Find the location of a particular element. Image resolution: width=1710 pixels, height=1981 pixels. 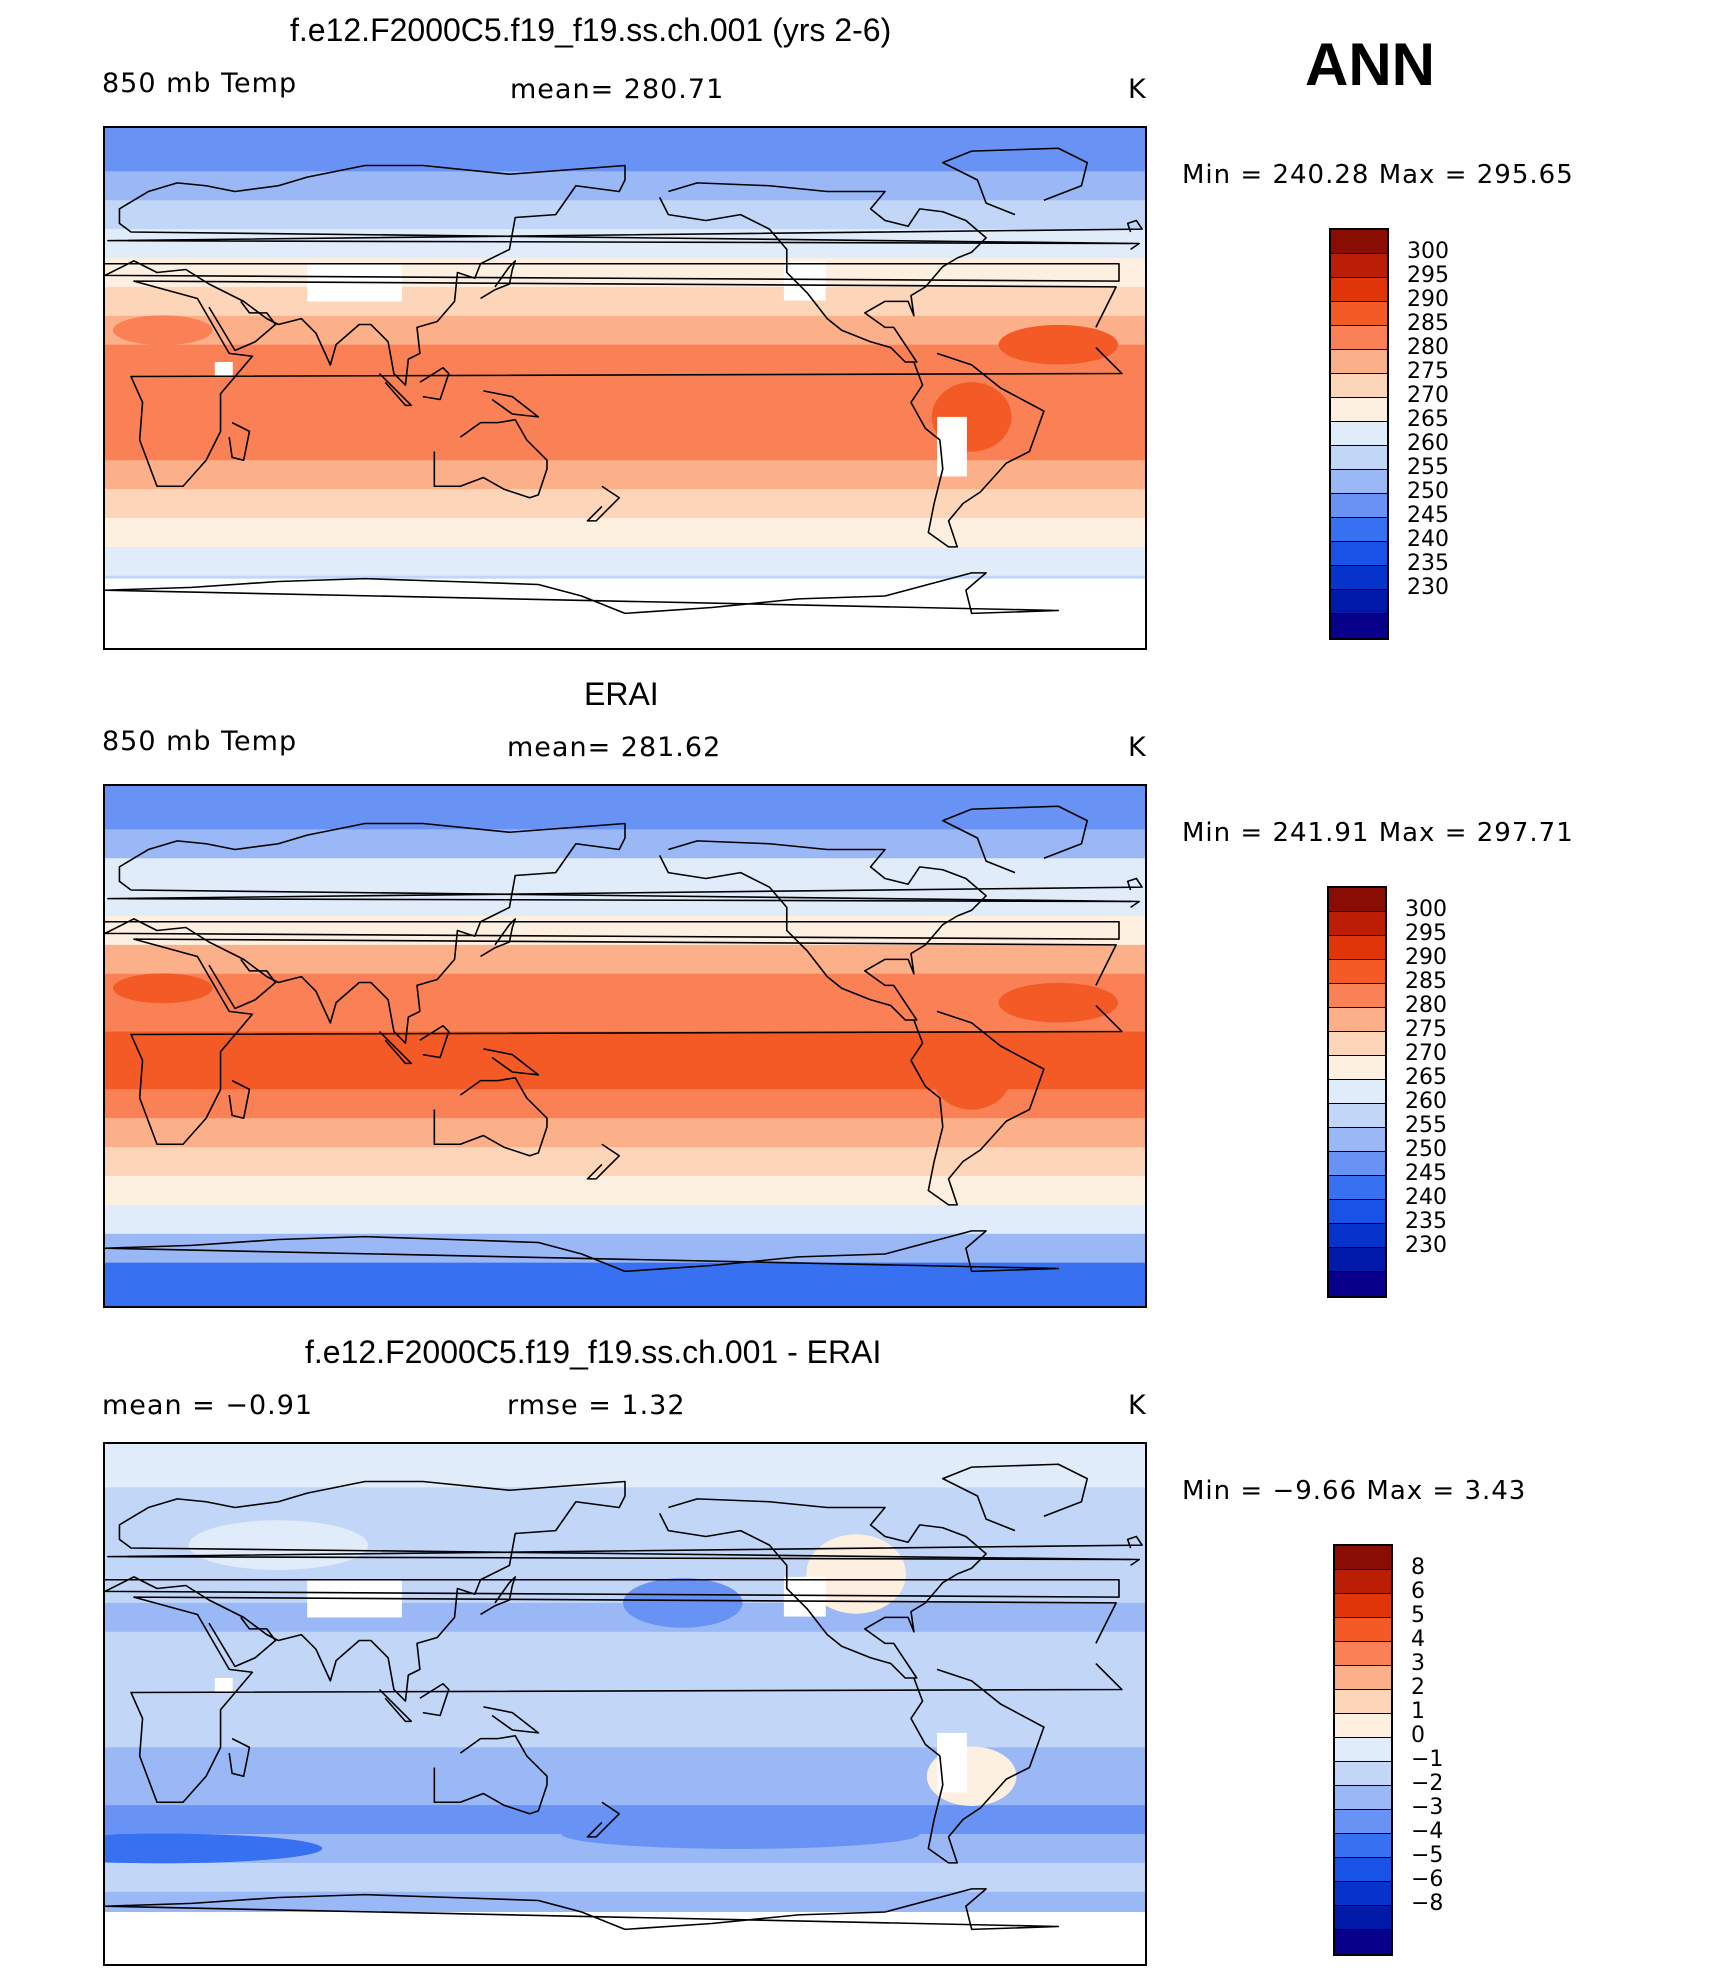

colorbar-tick-label: 230 is located at coordinates (1426, 1245).